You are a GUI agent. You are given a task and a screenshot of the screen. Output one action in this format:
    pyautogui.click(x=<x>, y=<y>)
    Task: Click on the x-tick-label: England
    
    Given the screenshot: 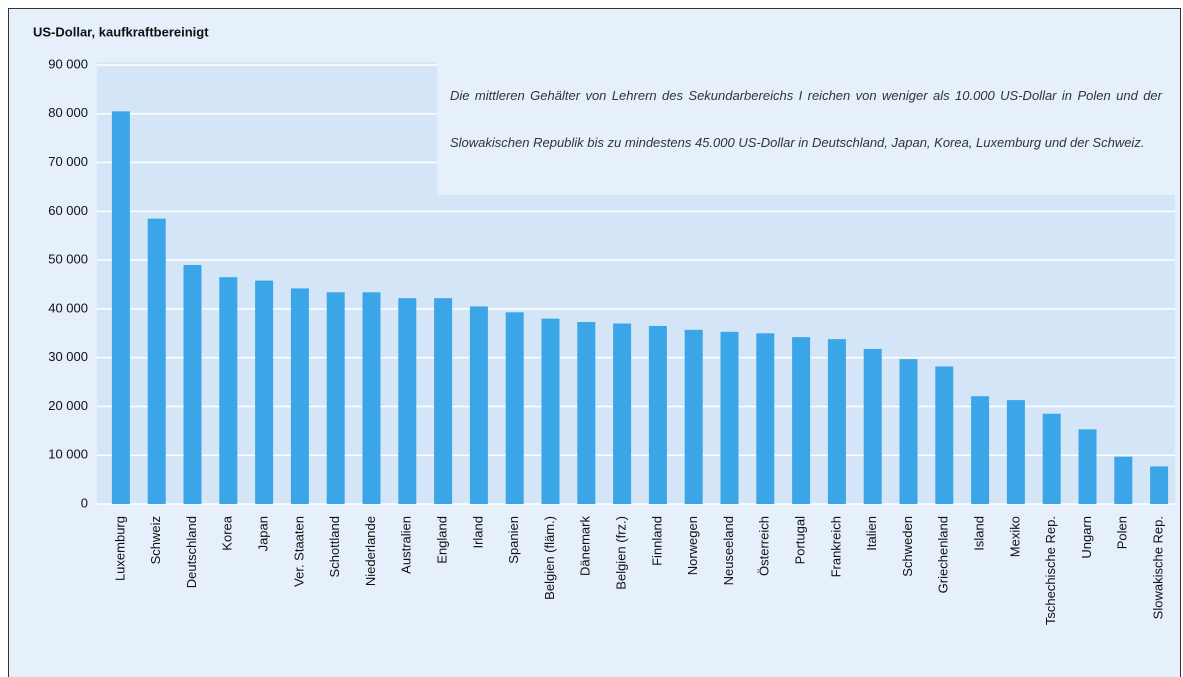 What is the action you would take?
    pyautogui.click(x=442, y=540)
    